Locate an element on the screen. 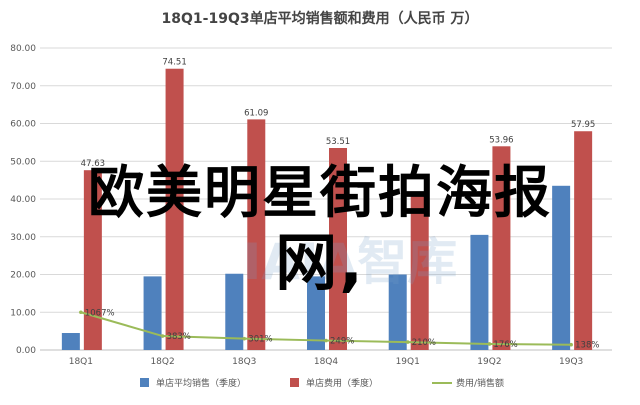  legend-label: 单店费用（季度） is located at coordinates (342, 383).